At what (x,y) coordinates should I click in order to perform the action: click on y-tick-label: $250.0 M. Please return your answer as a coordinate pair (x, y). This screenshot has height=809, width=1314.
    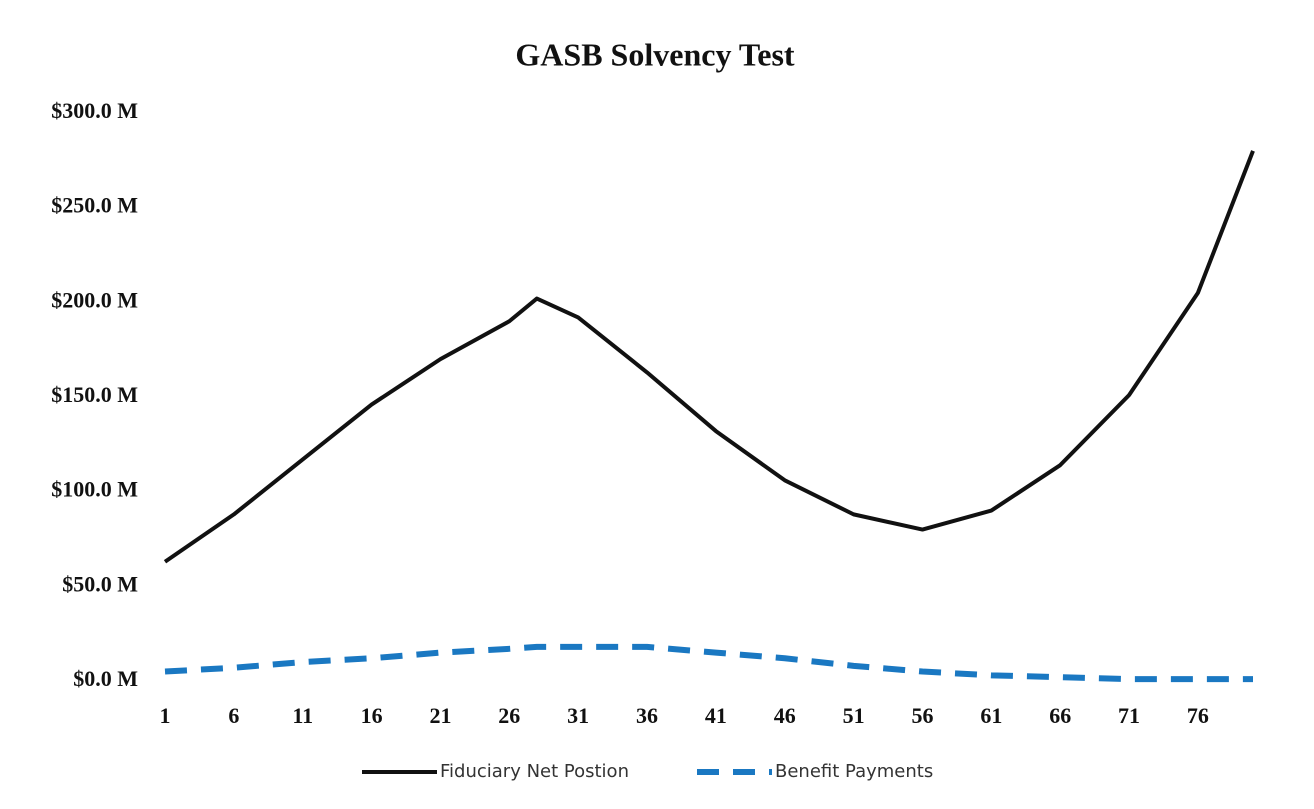
    Looking at the image, I should click on (94, 205).